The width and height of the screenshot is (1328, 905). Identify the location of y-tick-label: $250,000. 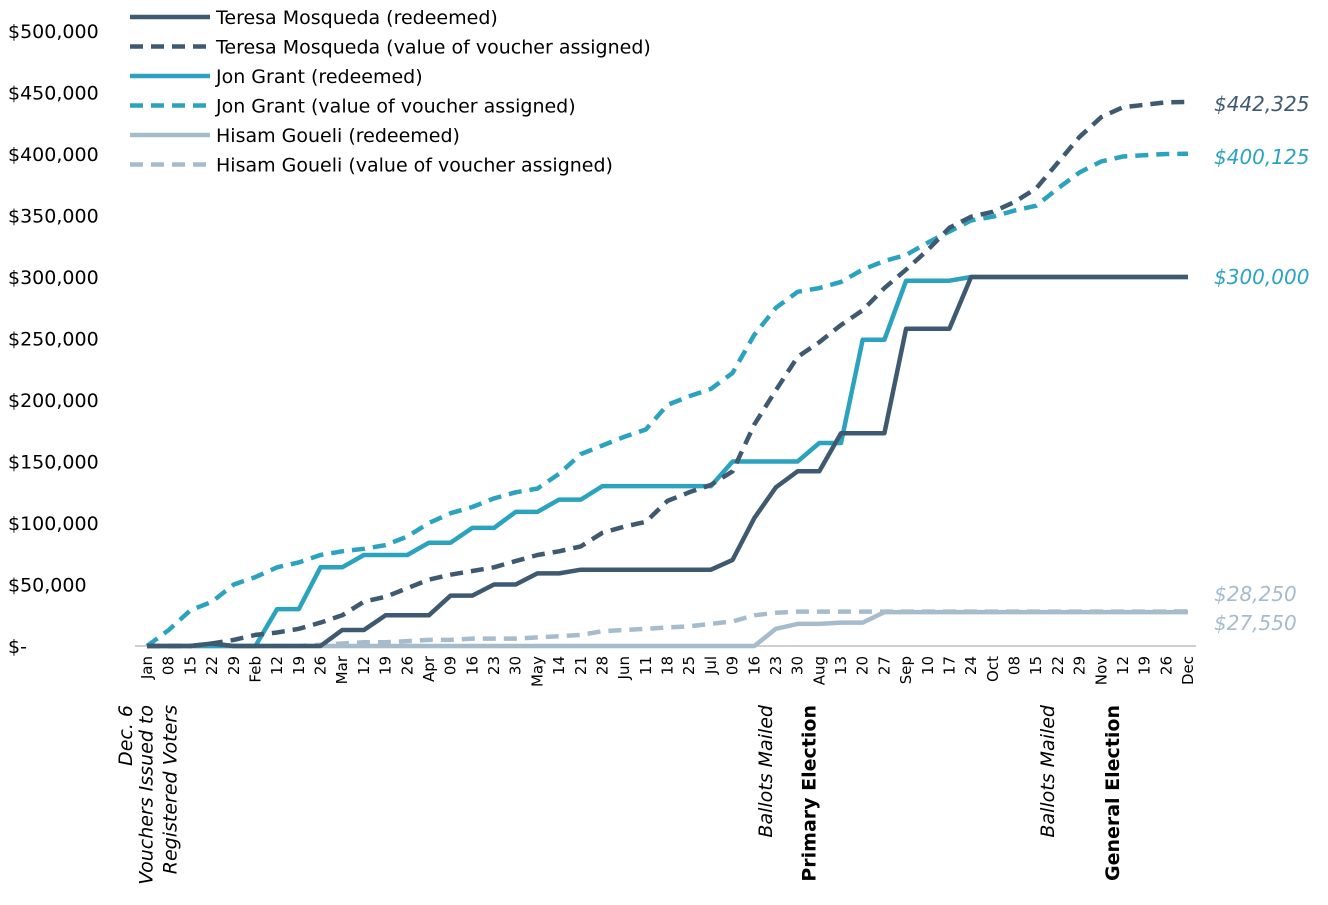
(53, 340).